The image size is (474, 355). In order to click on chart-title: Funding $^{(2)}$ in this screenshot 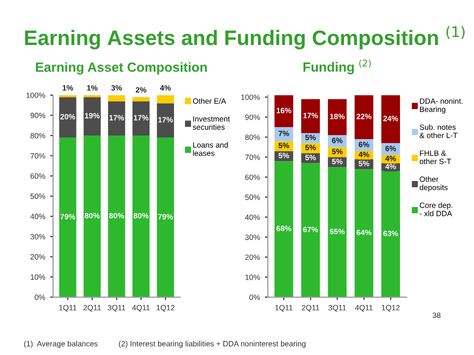, I will do `click(337, 67)`.